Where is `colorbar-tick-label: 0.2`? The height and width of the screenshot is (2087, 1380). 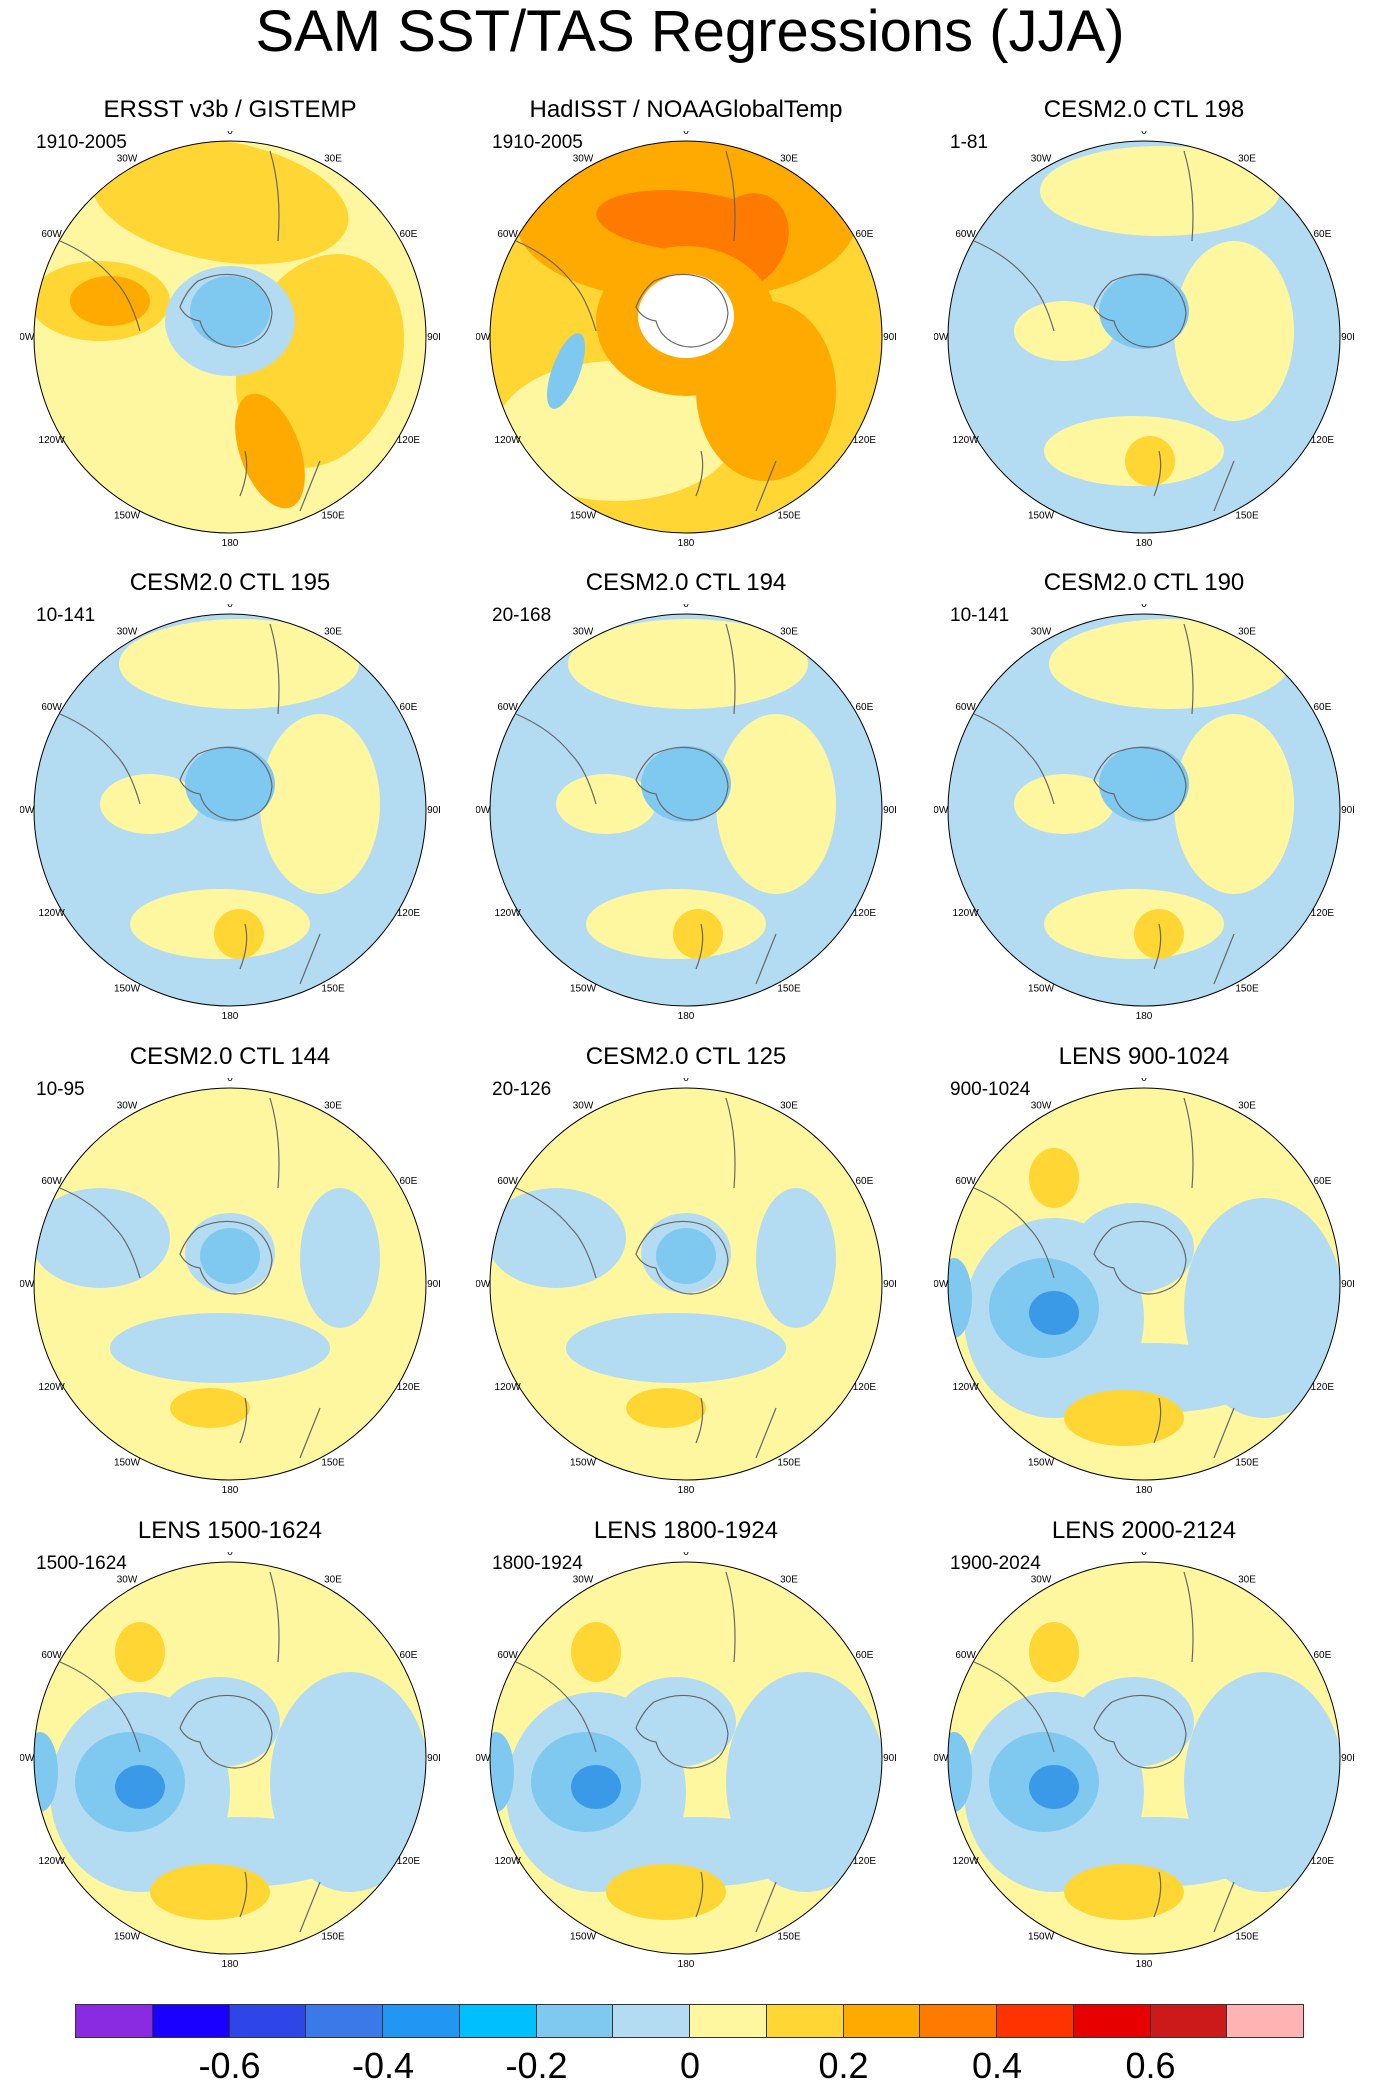
colorbar-tick-label: 0.2 is located at coordinates (843, 2065).